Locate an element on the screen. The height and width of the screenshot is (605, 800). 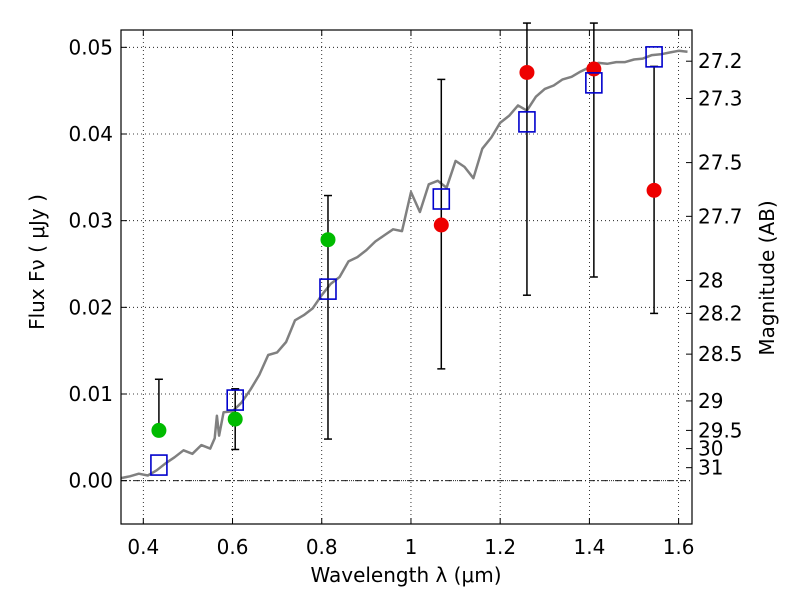
y2-tick-label: 28.2 is located at coordinates (720, 313).